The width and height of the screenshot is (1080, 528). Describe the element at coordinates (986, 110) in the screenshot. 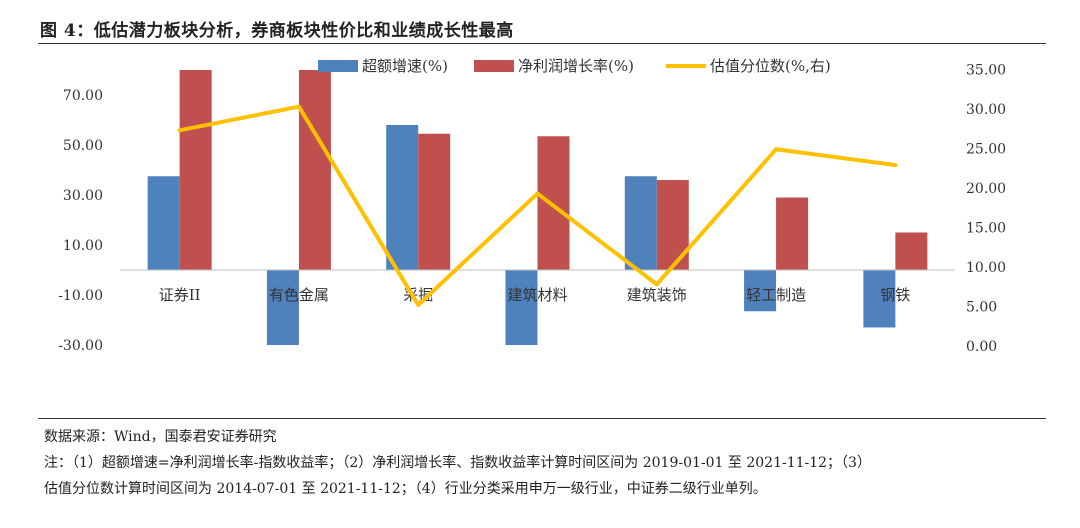

I see `right-axis-tick: 30.00` at that location.